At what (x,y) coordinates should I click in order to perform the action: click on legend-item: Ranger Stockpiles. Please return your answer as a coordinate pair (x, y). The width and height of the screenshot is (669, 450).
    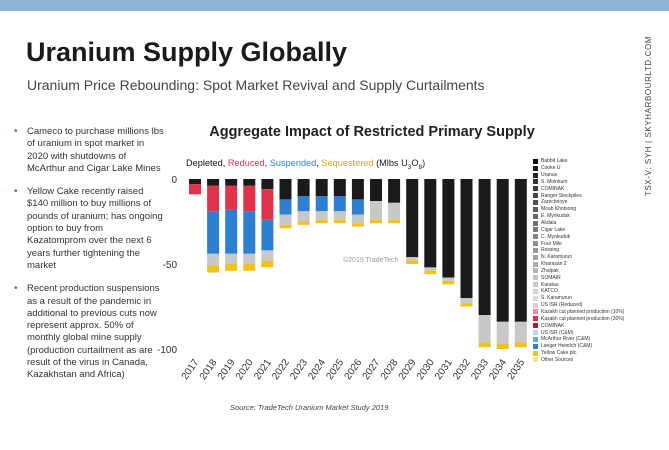
    Looking at the image, I should click on (599, 195).